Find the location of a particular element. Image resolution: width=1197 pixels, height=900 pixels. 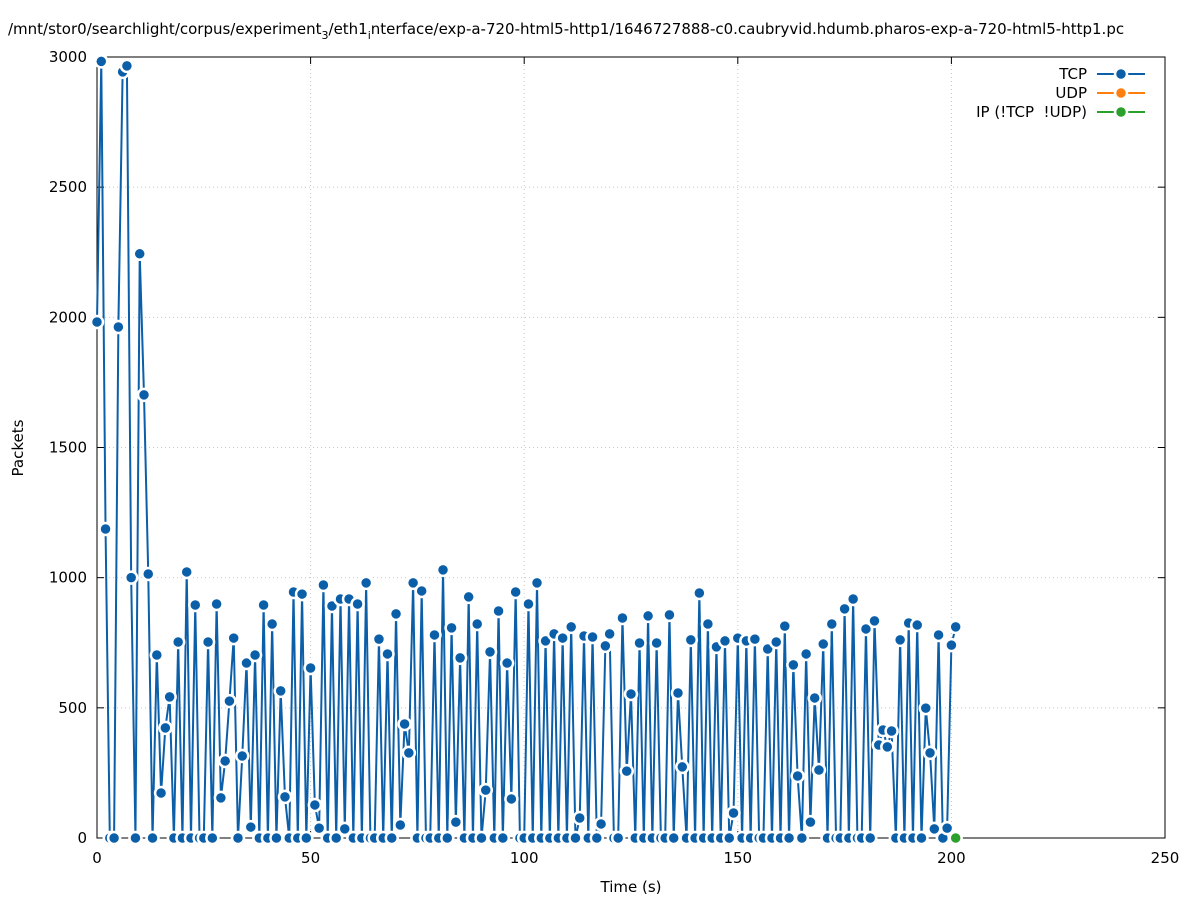

legend-label: IP (!TCP !UDP) is located at coordinates (1031, 112).